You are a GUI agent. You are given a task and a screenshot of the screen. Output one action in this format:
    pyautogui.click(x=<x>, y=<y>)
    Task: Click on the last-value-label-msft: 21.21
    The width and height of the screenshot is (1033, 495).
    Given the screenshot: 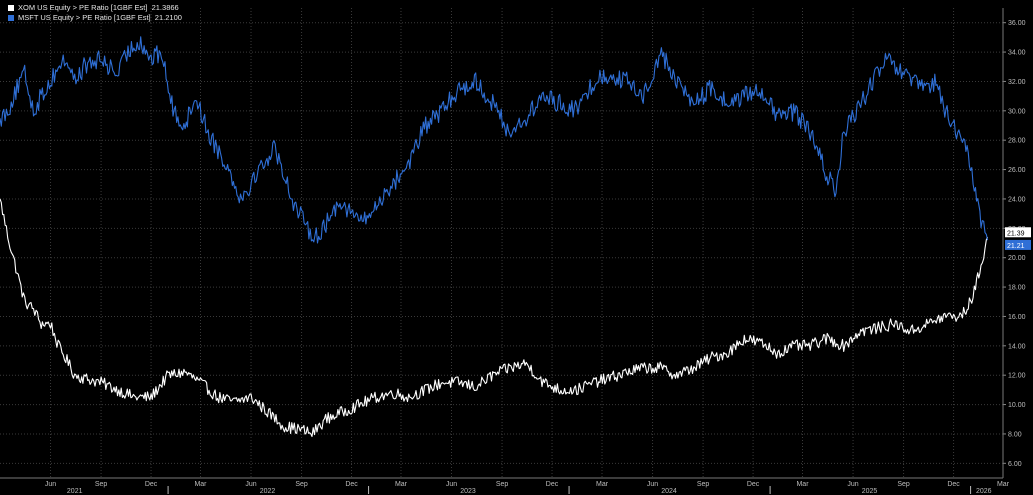 What is the action you would take?
    pyautogui.click(x=1018, y=244)
    